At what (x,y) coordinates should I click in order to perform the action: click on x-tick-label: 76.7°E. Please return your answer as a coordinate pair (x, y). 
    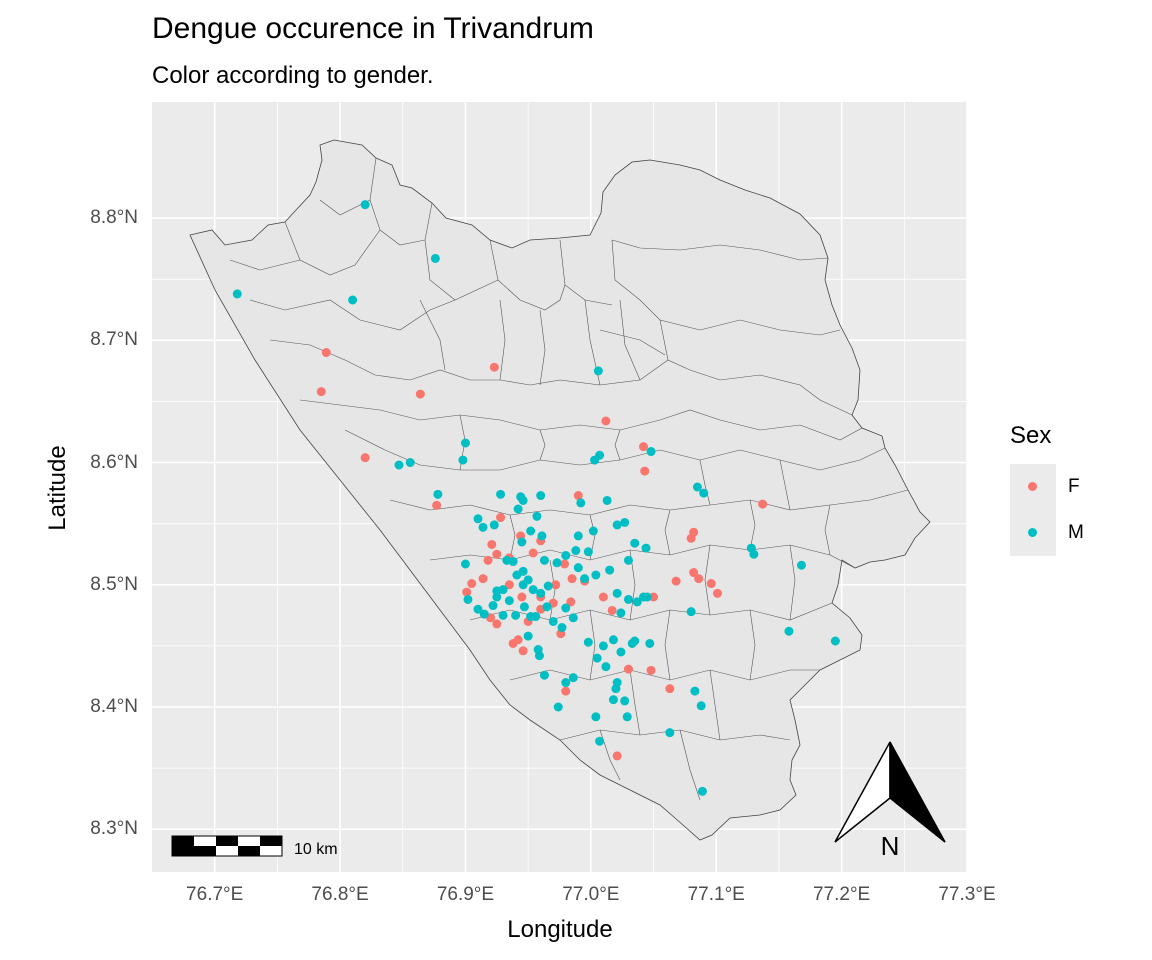
    Looking at the image, I should click on (215, 894).